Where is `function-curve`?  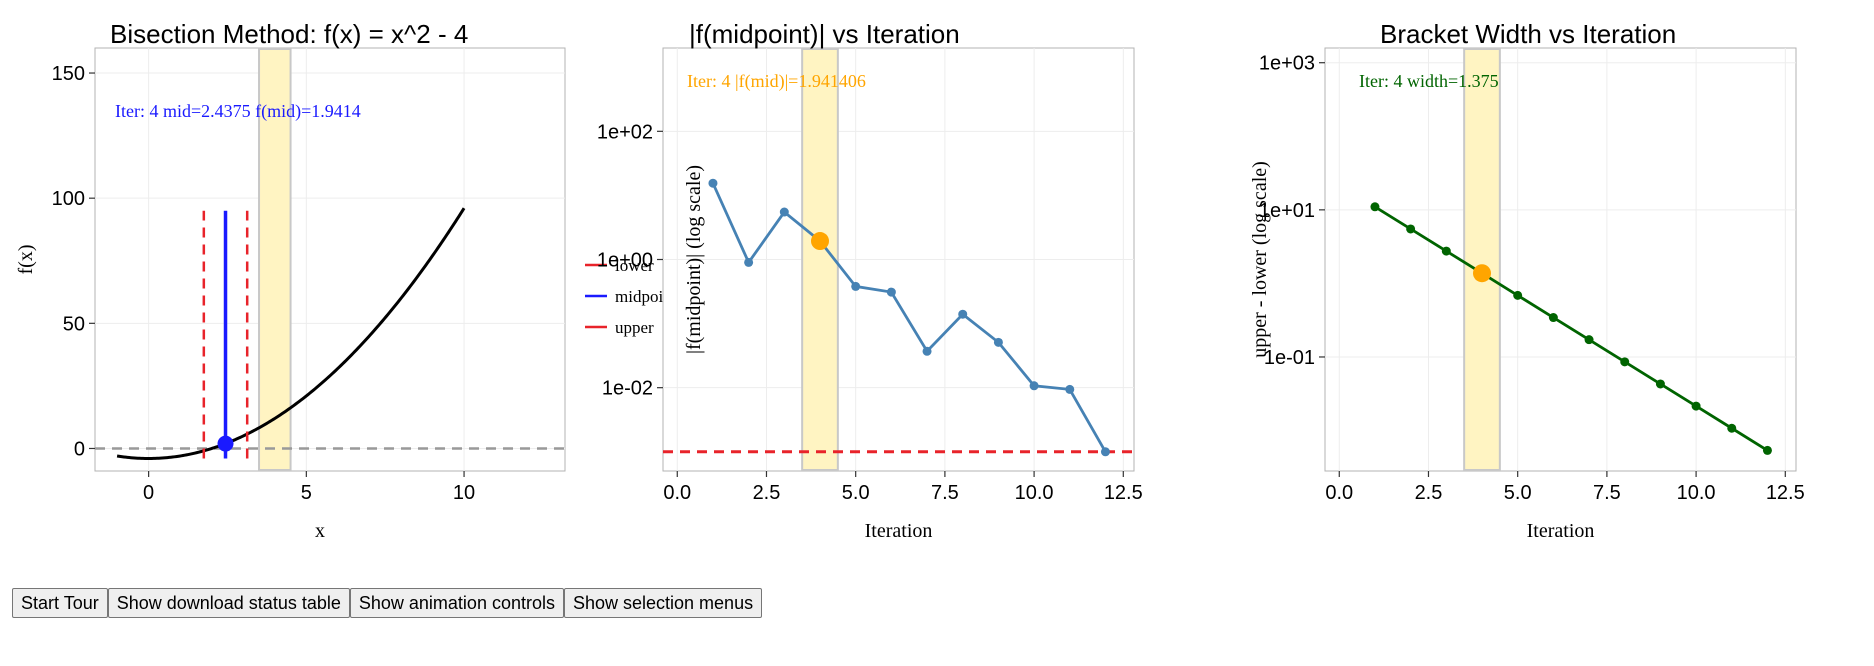 function-curve is located at coordinates (291, 333).